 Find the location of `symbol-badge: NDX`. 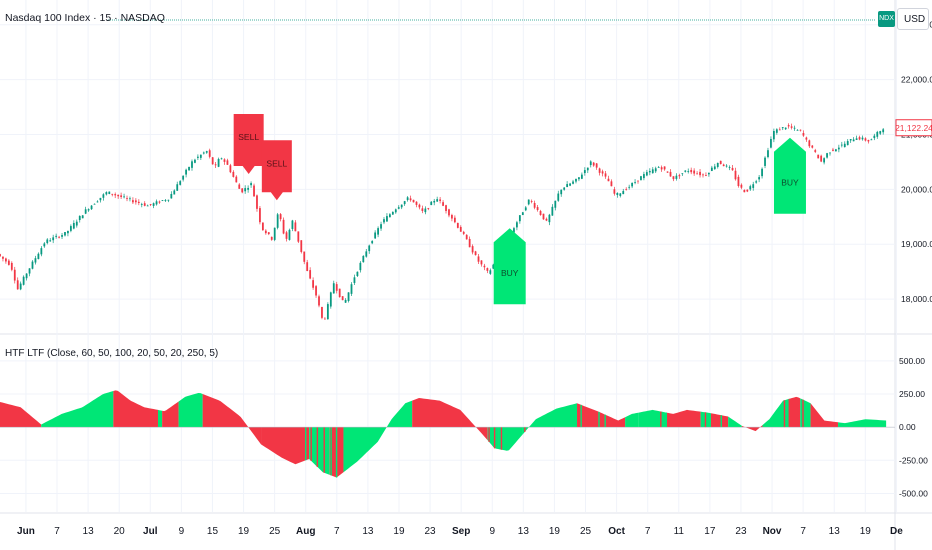

symbol-badge: NDX is located at coordinates (886, 19).